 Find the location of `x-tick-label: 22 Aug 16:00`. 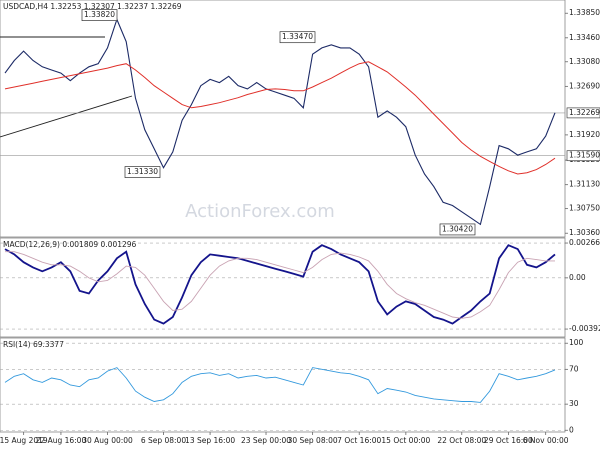

x-tick-label: 22 Aug 16:00 is located at coordinates (61, 440).